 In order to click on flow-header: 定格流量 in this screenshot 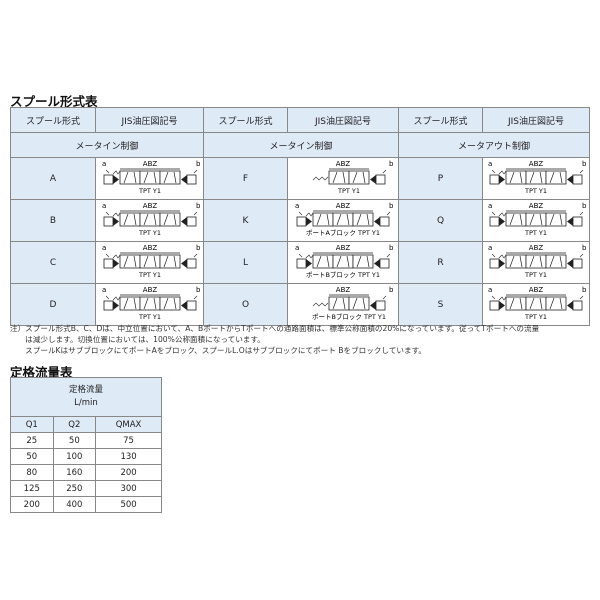, I will do `click(85, 390)`.